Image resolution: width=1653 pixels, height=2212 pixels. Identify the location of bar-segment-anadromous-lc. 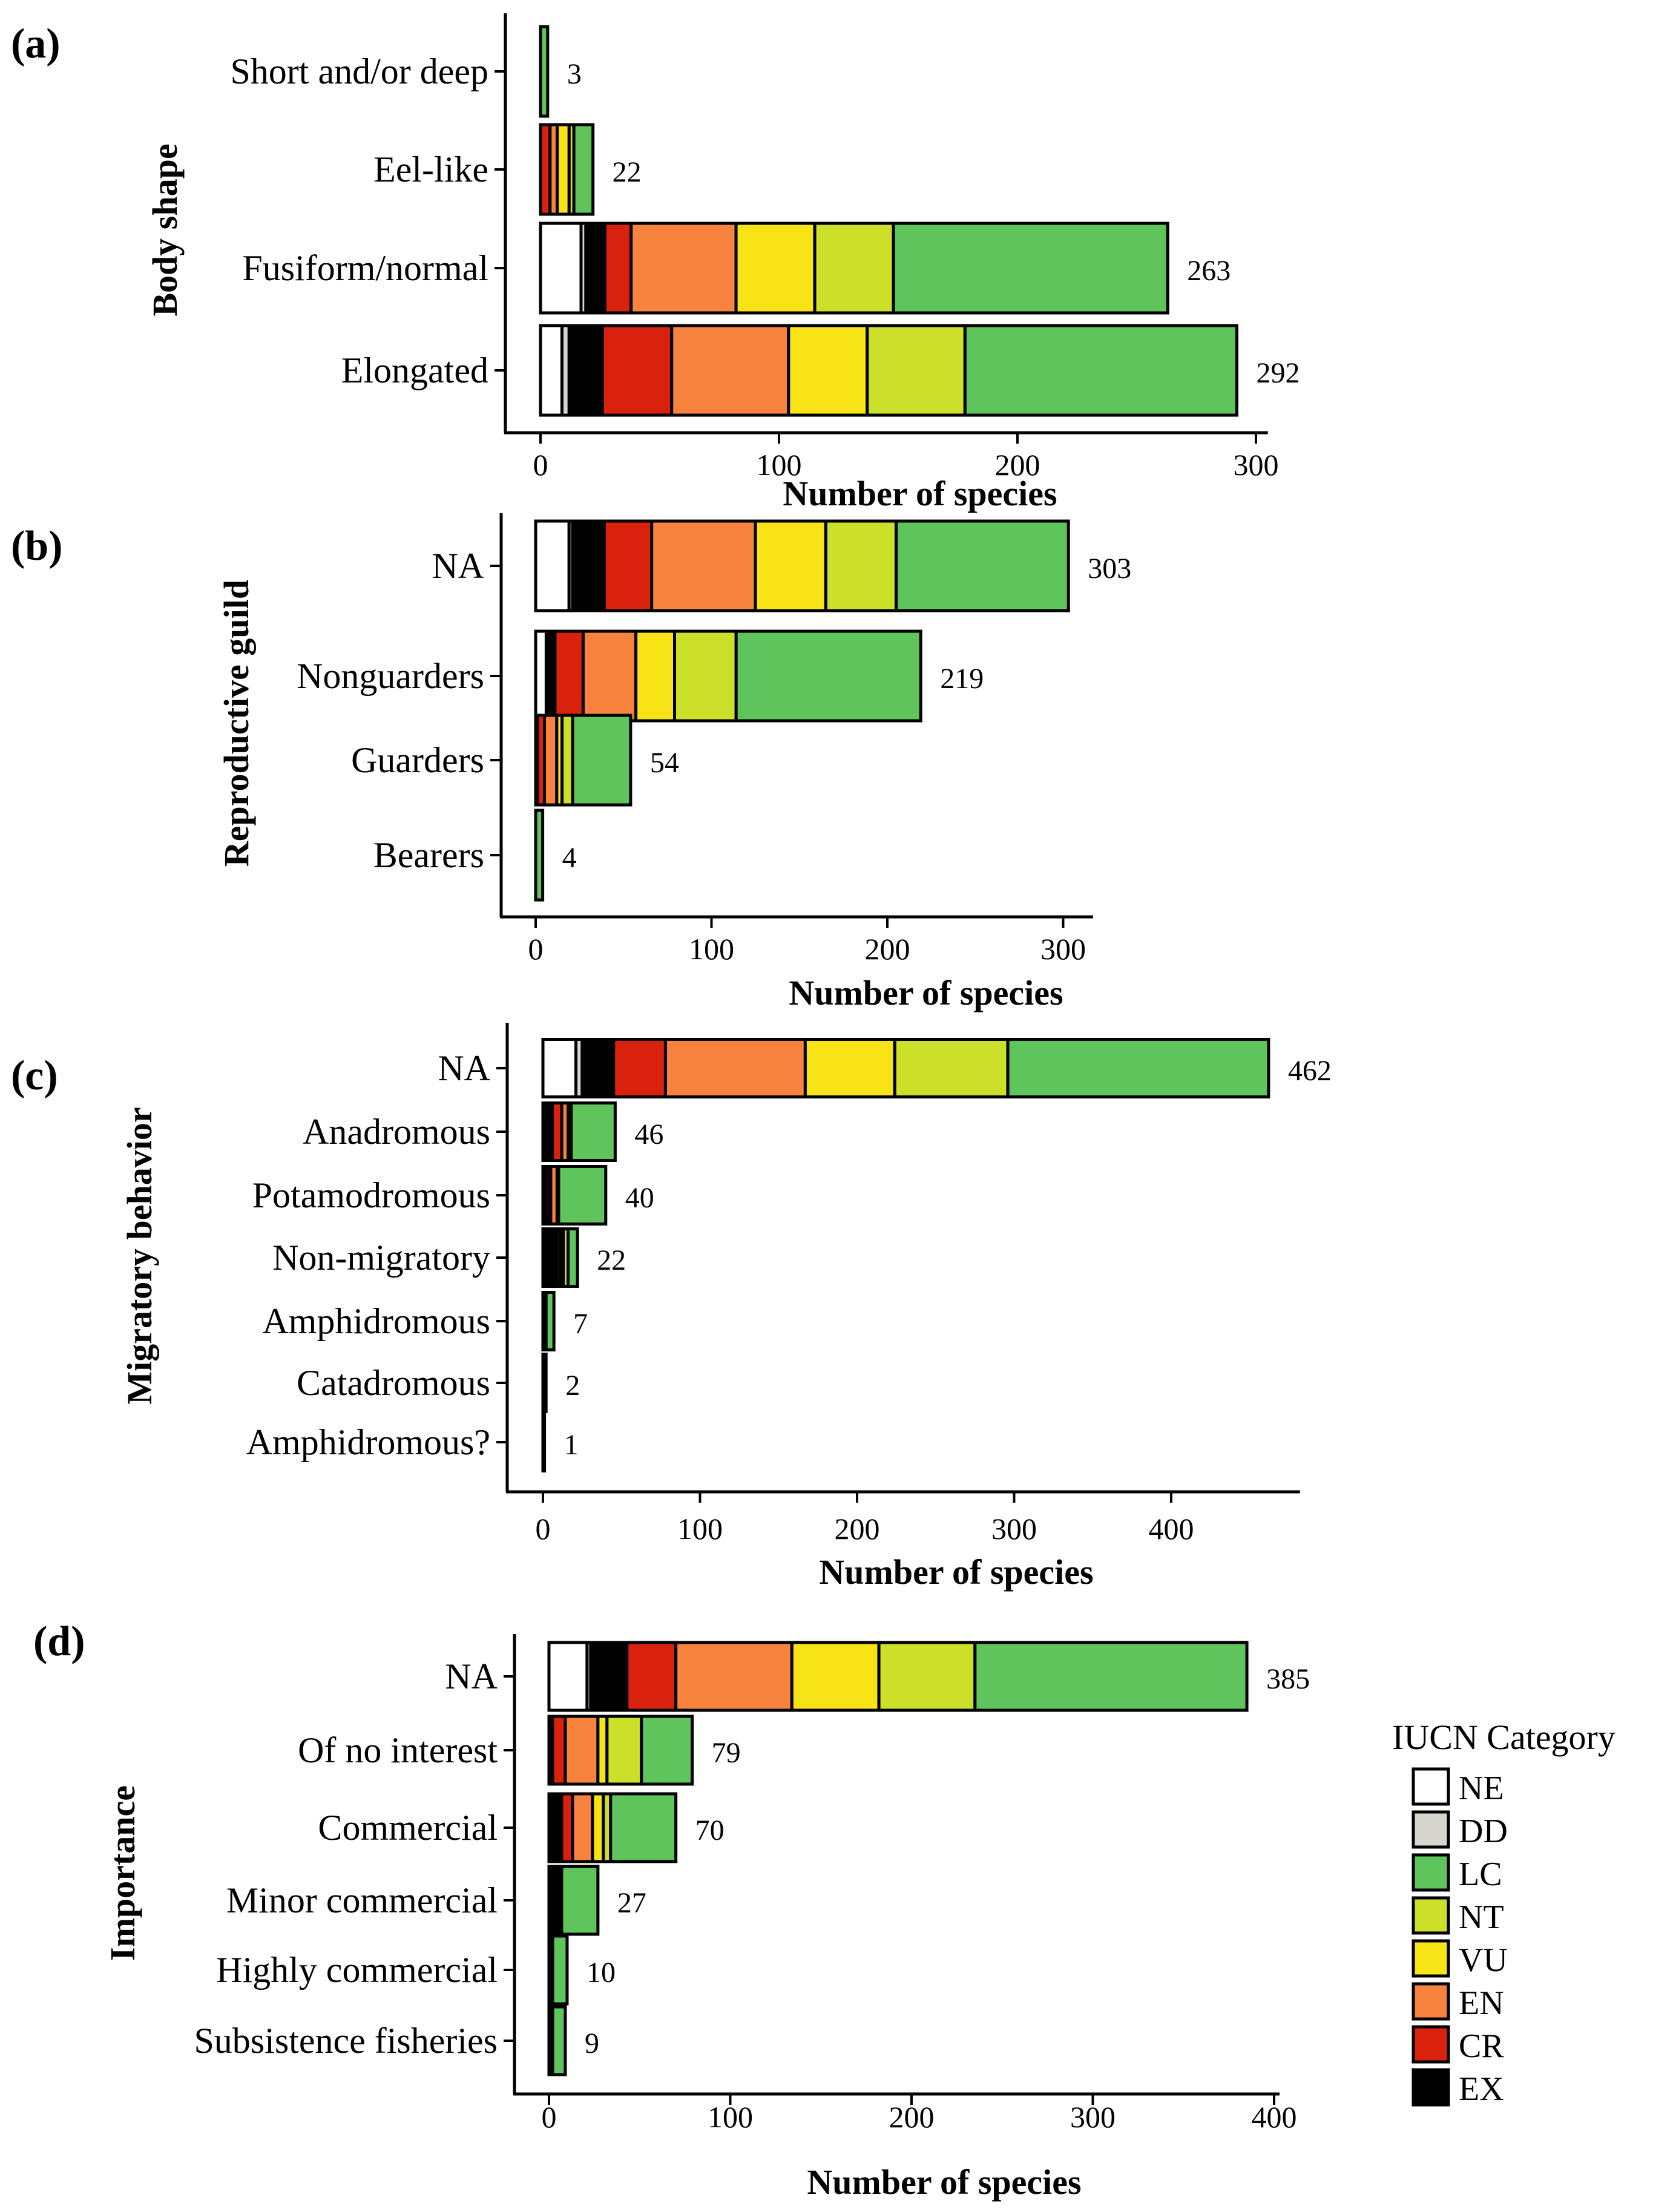
(593, 1131).